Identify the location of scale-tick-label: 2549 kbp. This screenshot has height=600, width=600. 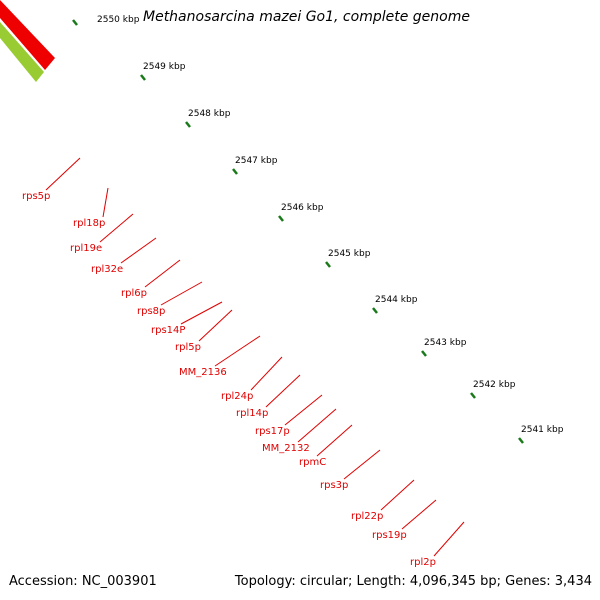
(164, 67).